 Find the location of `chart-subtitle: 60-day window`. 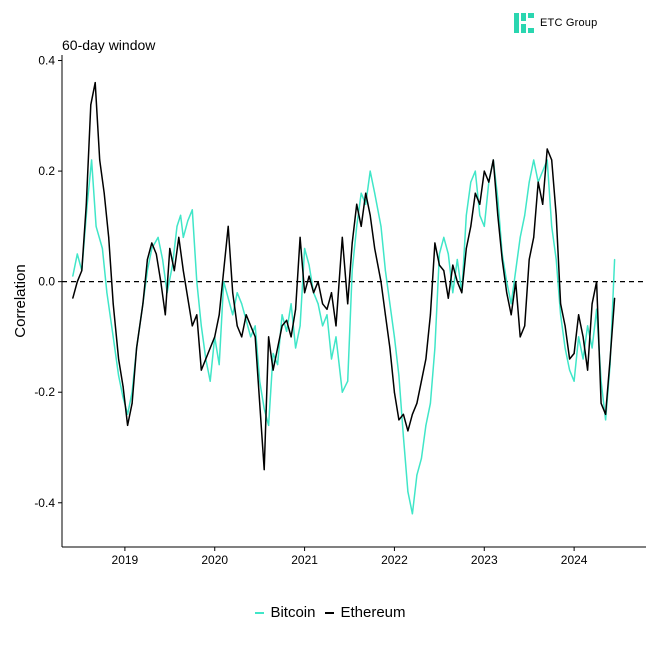

chart-subtitle: 60-day window is located at coordinates (109, 45).